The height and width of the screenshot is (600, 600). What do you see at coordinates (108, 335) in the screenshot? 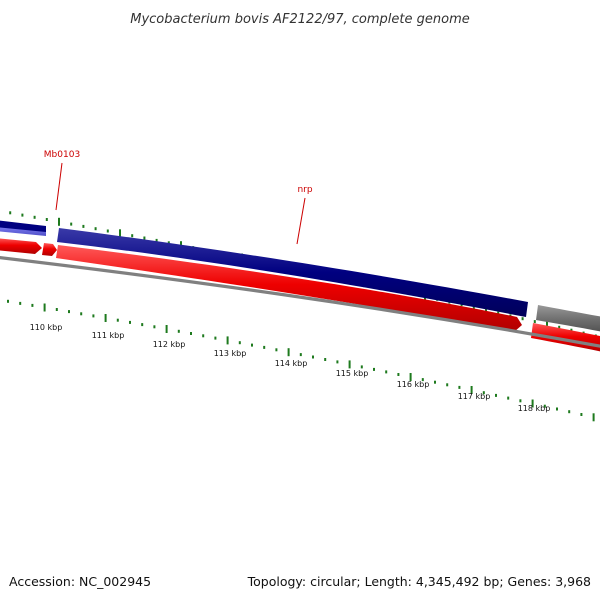
I see `scale-label-111kbp: 111 kbp` at bounding box center [108, 335].